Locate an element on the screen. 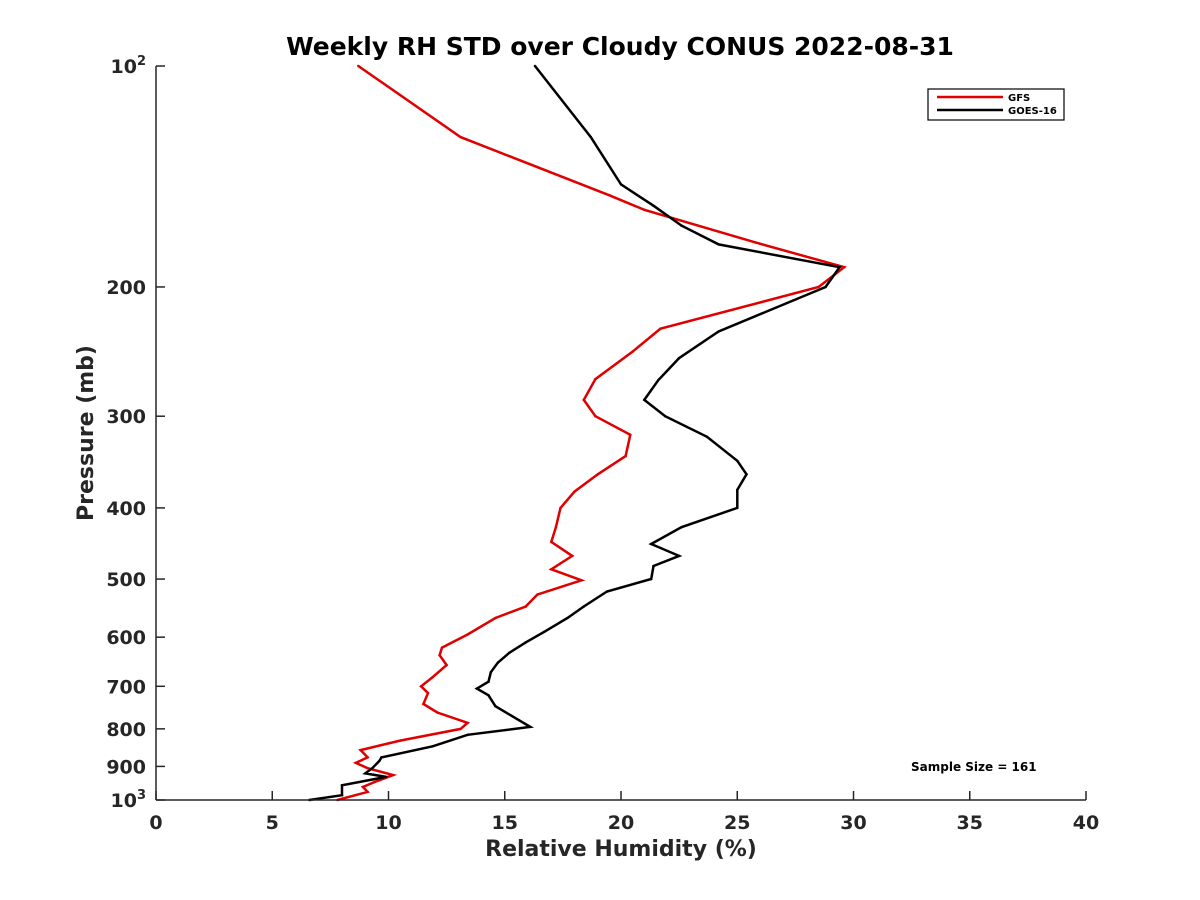 Image resolution: width=1200 pixels, height=900 pixels. x-tick-label: 20 is located at coordinates (621, 823).